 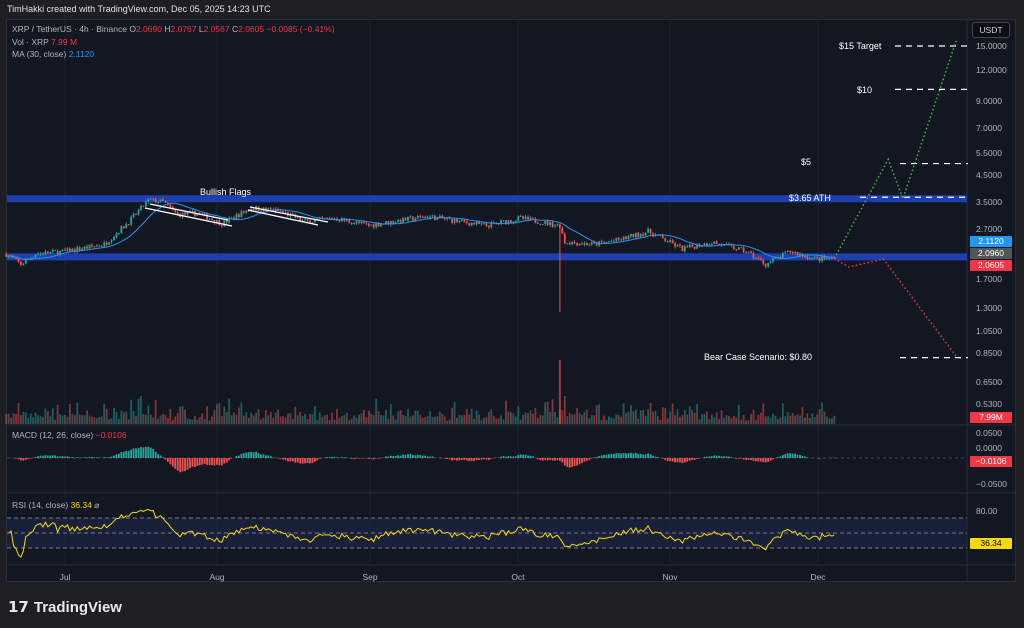 What do you see at coordinates (989, 174) in the screenshot?
I see `price-axis-label: 4.5000` at bounding box center [989, 174].